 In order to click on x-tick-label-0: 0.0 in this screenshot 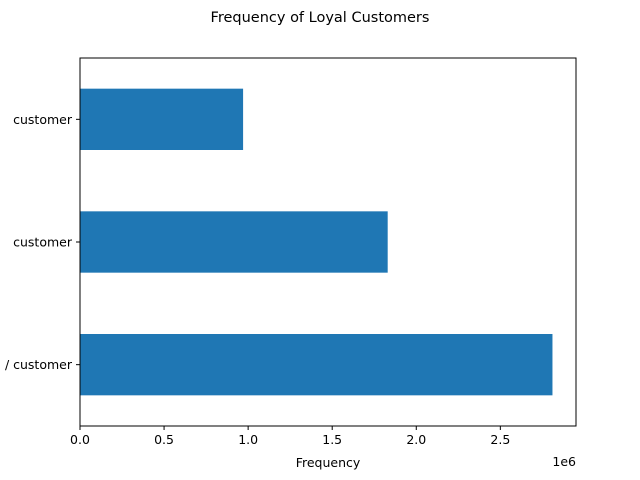, I will do `click(80, 439)`.